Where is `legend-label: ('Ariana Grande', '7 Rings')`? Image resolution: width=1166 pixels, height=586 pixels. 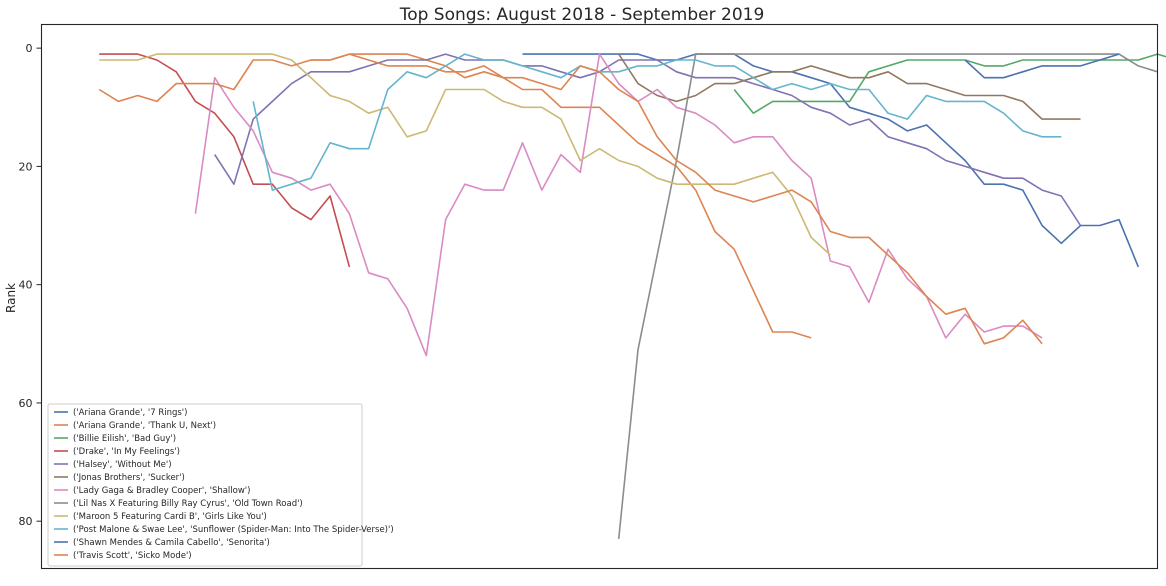
legend-label: ('Ariana Grande', '7 Rings') is located at coordinates (130, 413).